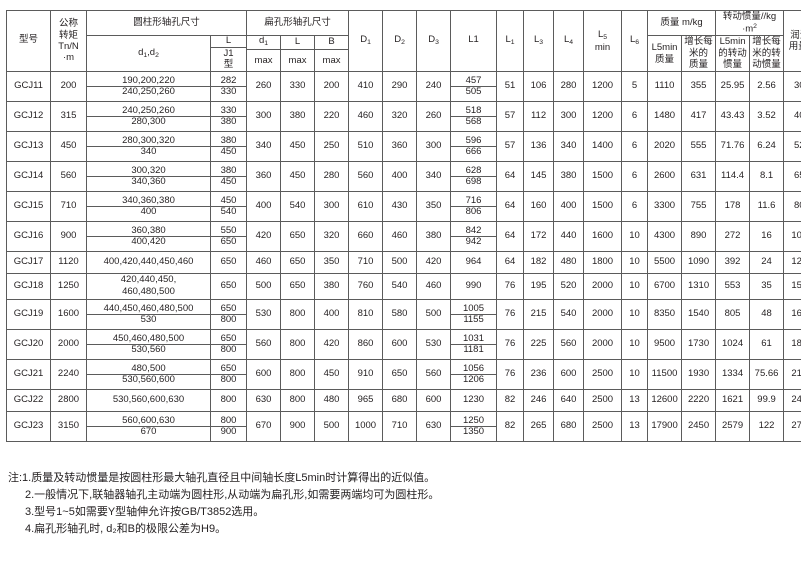  Describe the element at coordinates (665, 426) in the screenshot. I see `cell-mass-l5min: 17900` at that location.